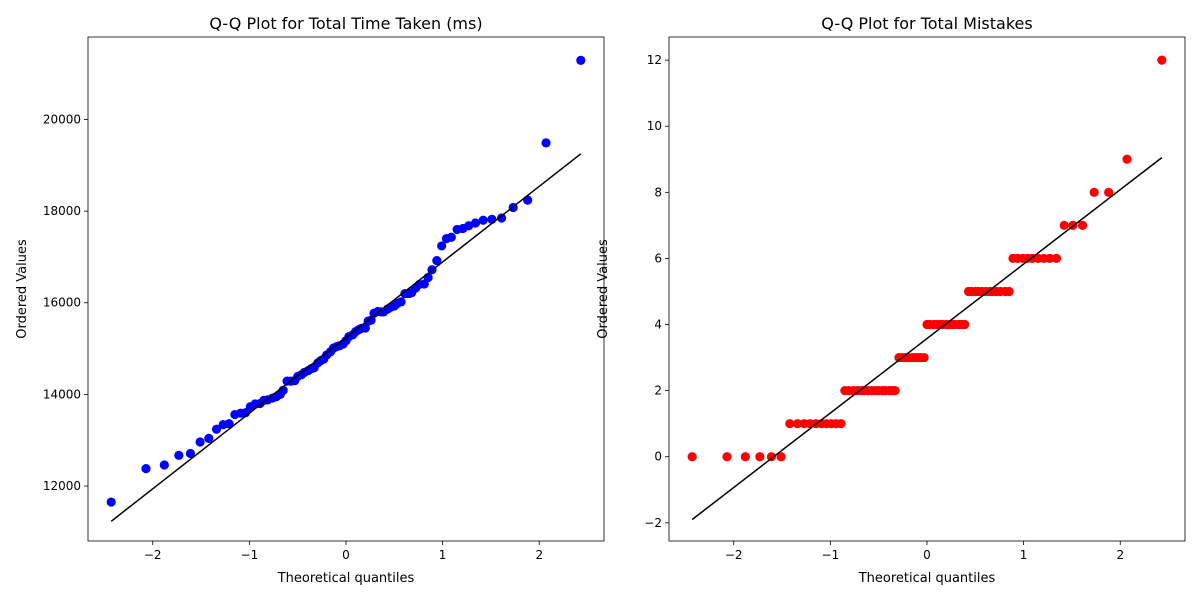  I want to click on chart-title: Q-Q Plot for Total Mistakes, so click(926, 23).